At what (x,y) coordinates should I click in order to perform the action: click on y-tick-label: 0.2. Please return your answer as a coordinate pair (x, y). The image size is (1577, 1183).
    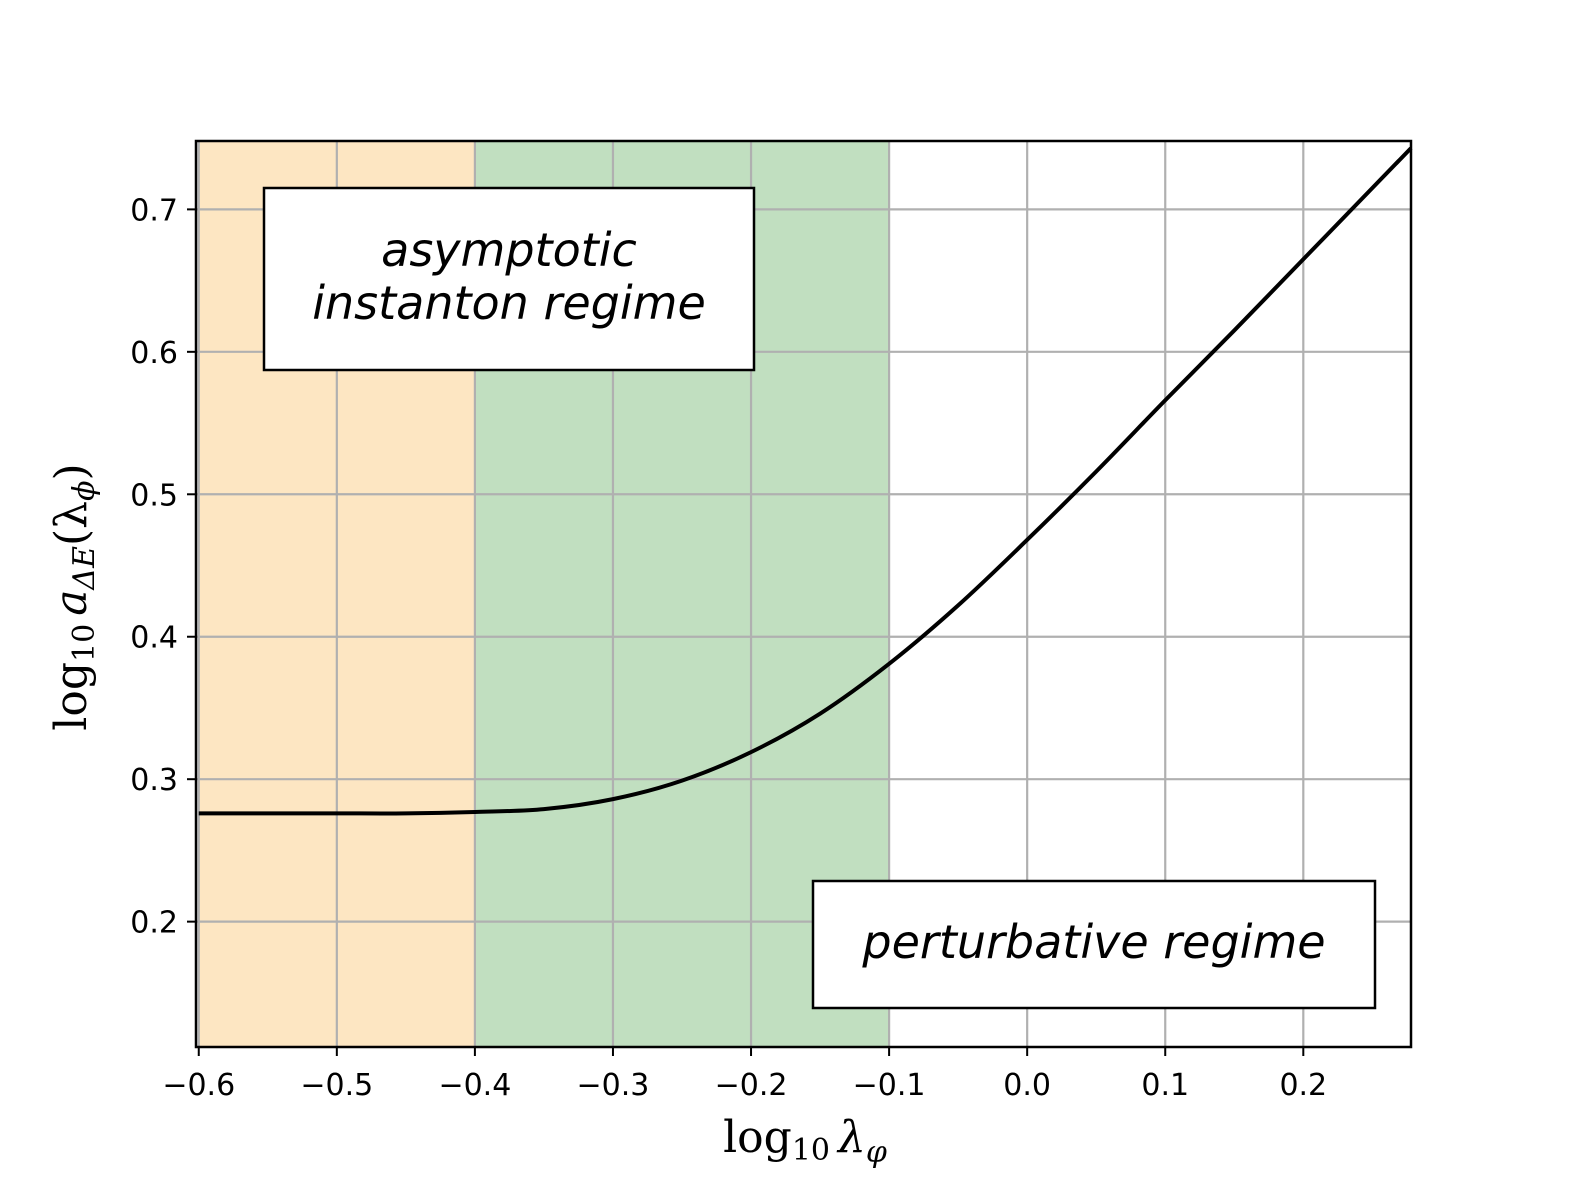
    Looking at the image, I should click on (154, 923).